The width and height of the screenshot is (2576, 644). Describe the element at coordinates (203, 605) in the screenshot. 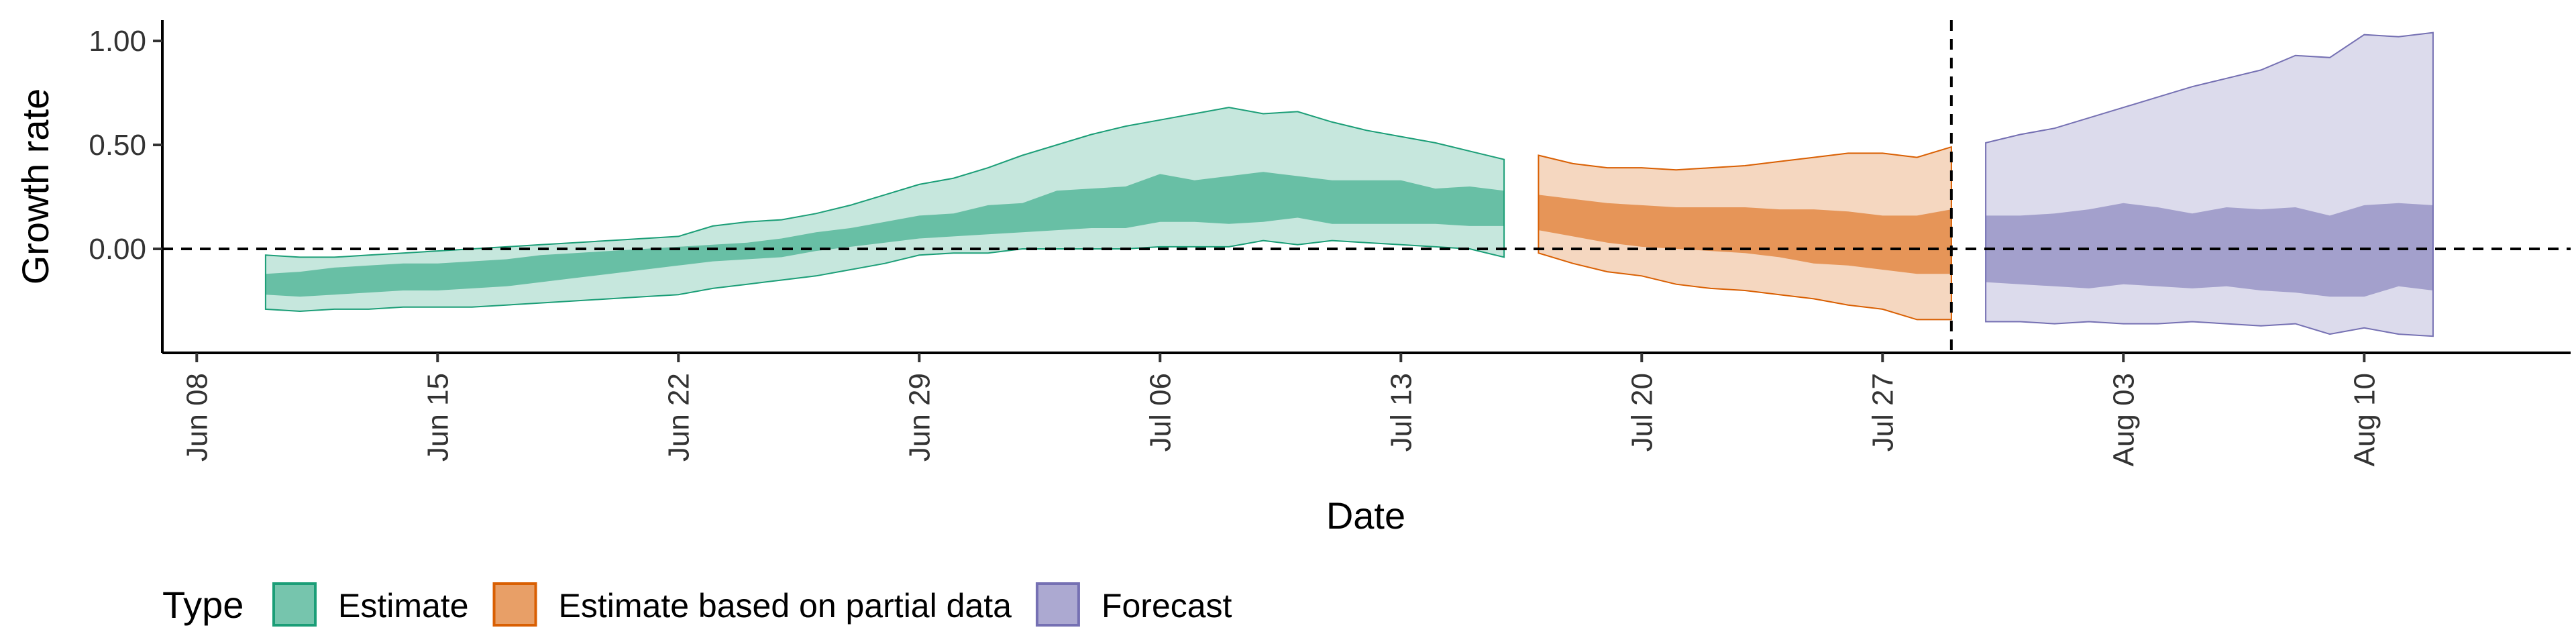

I see `legend-title: Type` at that location.